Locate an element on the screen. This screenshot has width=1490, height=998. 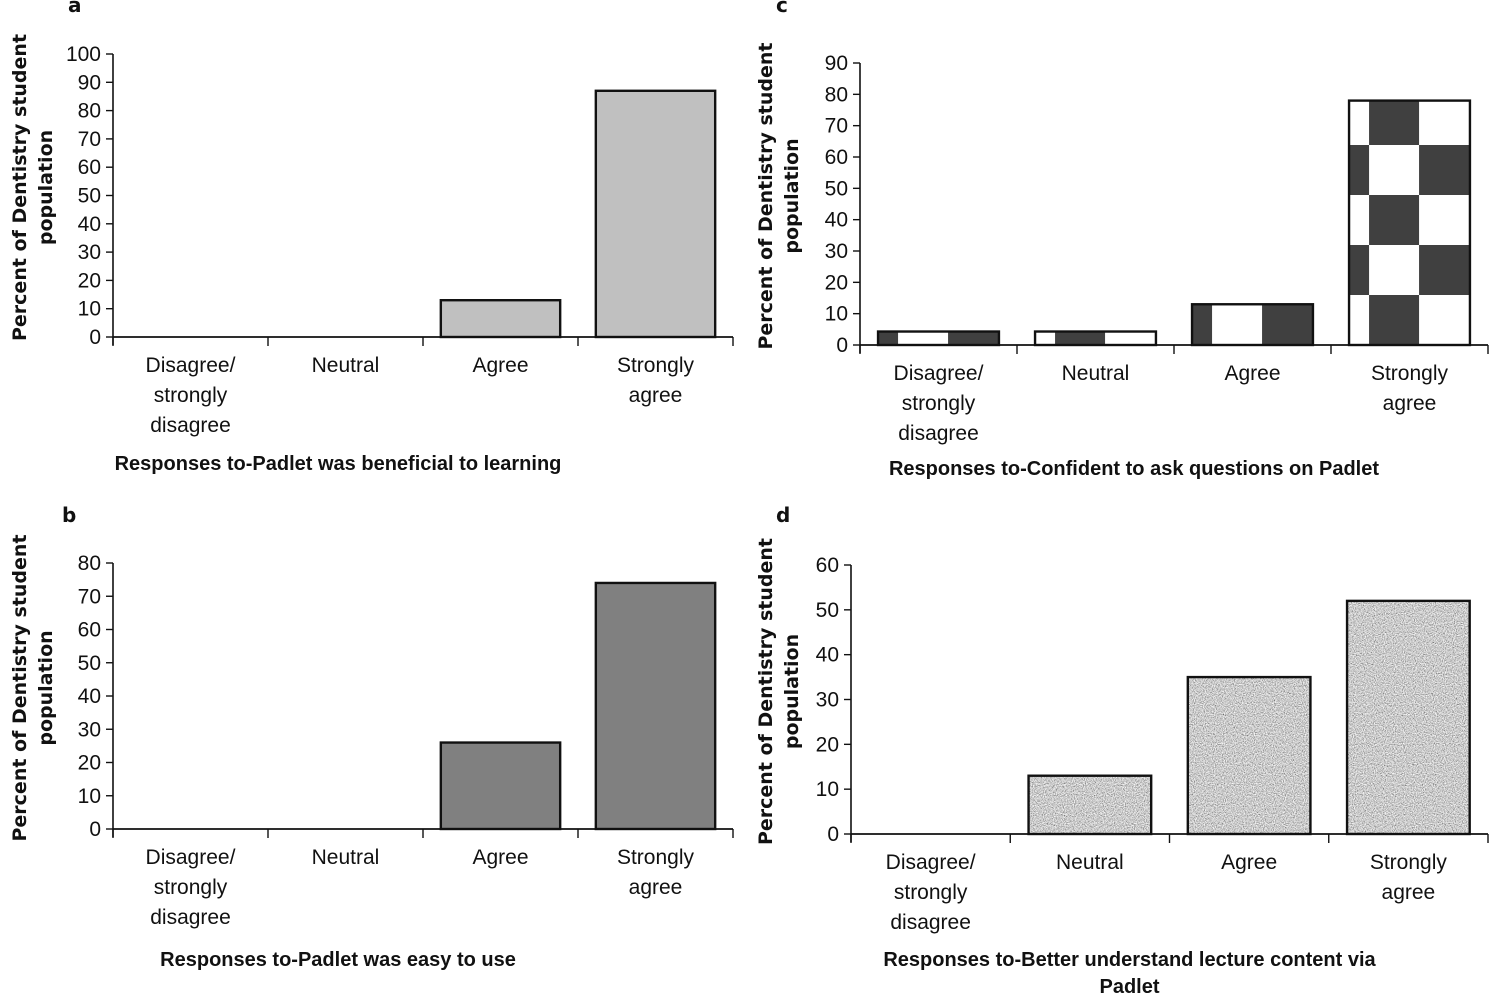
panel-letter: a is located at coordinates (75, 8).